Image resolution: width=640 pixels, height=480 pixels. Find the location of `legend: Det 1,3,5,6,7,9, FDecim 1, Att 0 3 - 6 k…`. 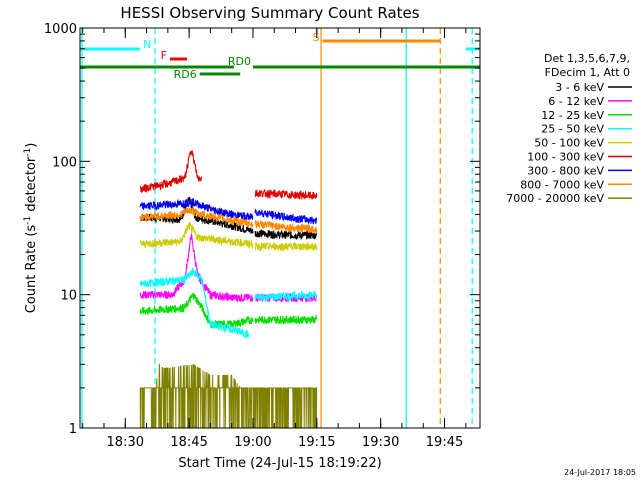

legend: Det 1,3,5,6,7,9, FDecim 1, Att 0 3 - 6 k… is located at coordinates (569, 128).